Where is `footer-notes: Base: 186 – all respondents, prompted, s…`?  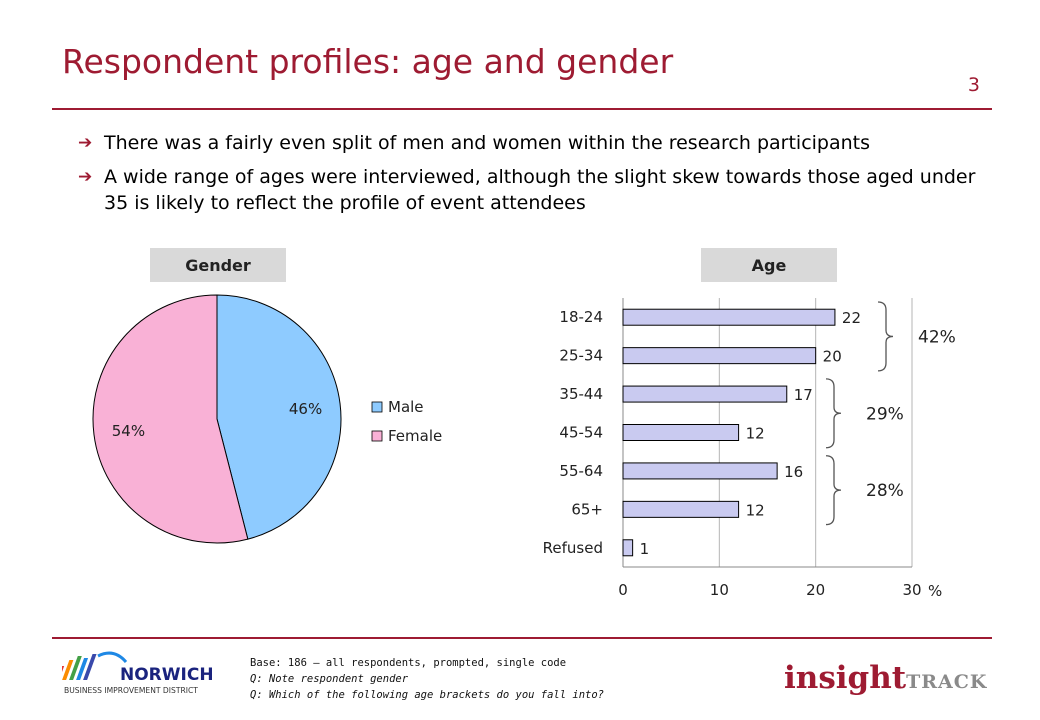
footer-notes: Base: 186 – all respondents, prompted, s… is located at coordinates (427, 679).